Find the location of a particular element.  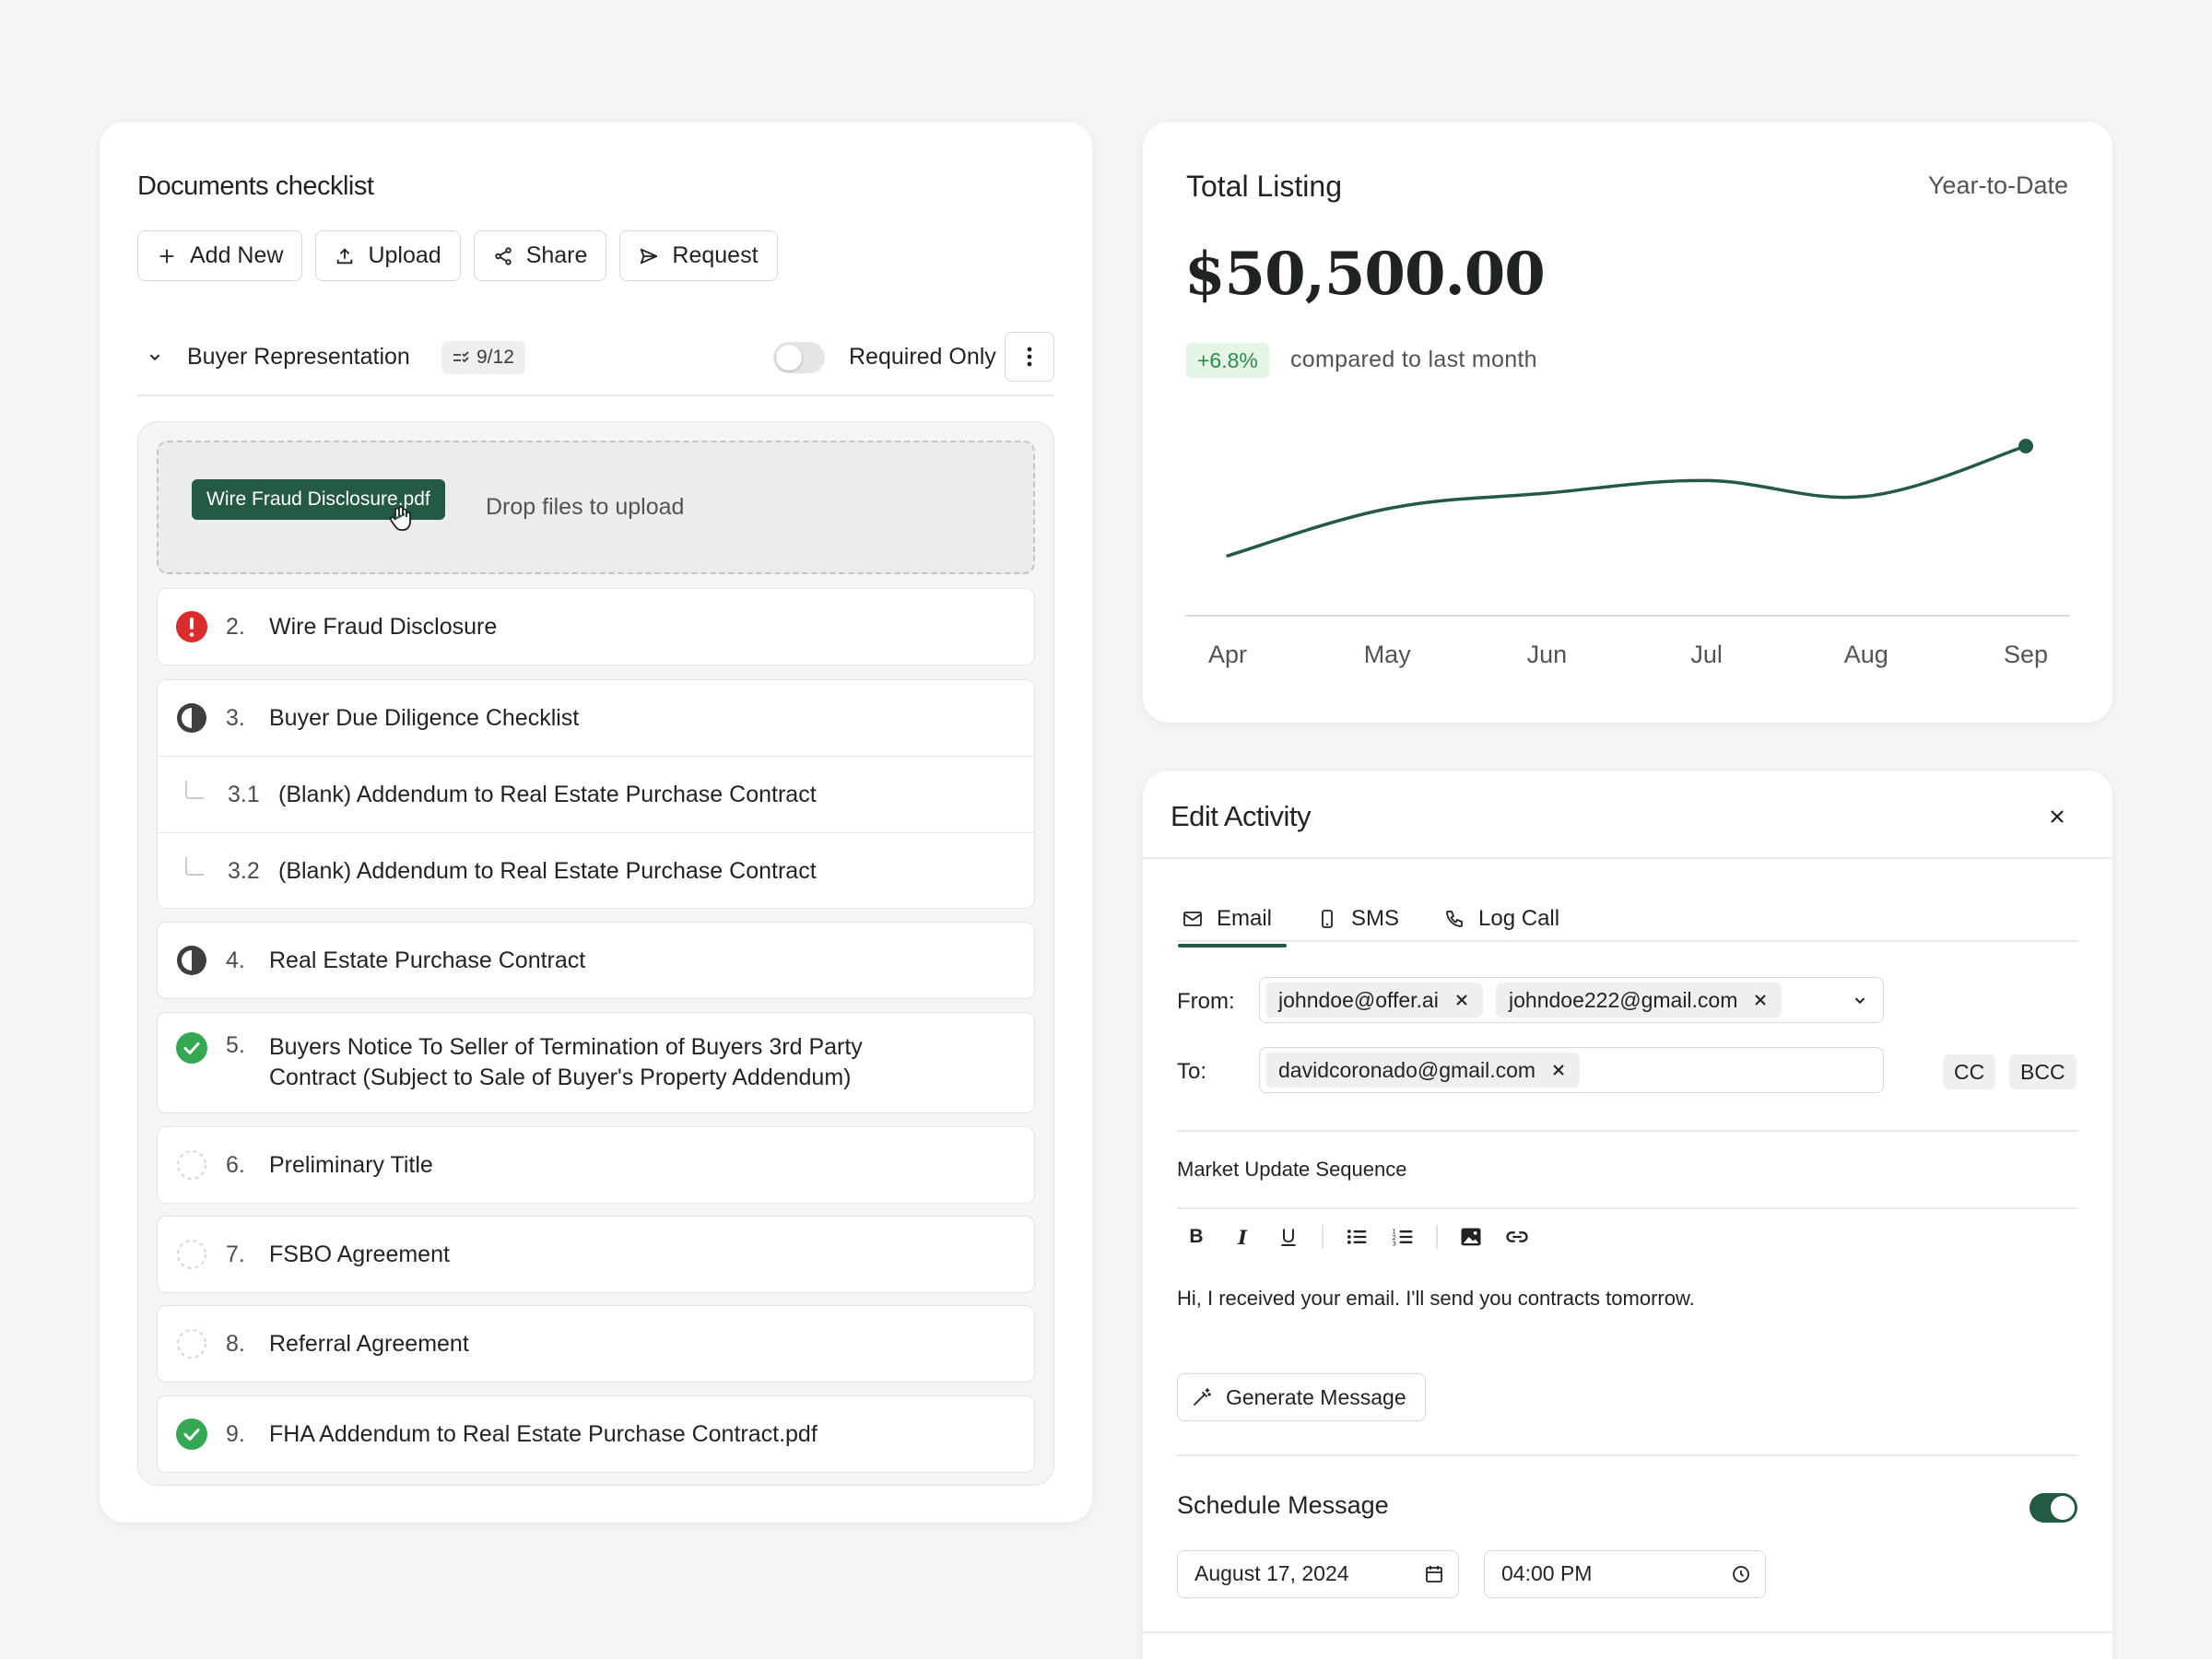

more-options-button is located at coordinates (1029, 357).